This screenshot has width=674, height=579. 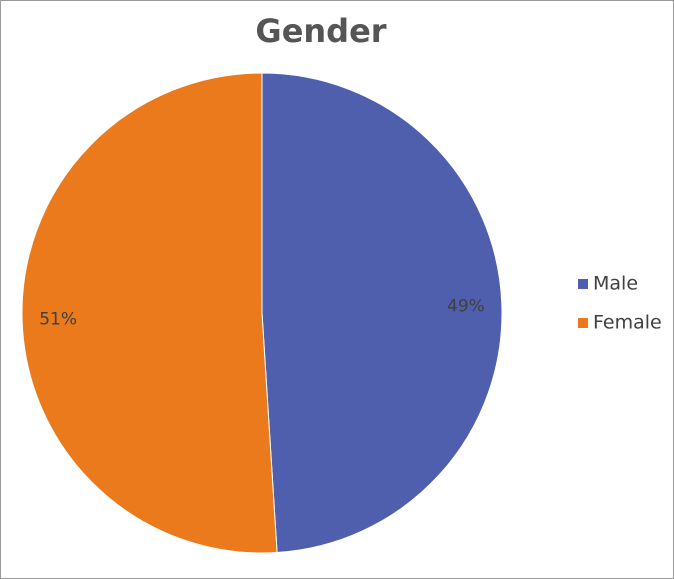 I want to click on chart-title: Gender, so click(x=320, y=31).